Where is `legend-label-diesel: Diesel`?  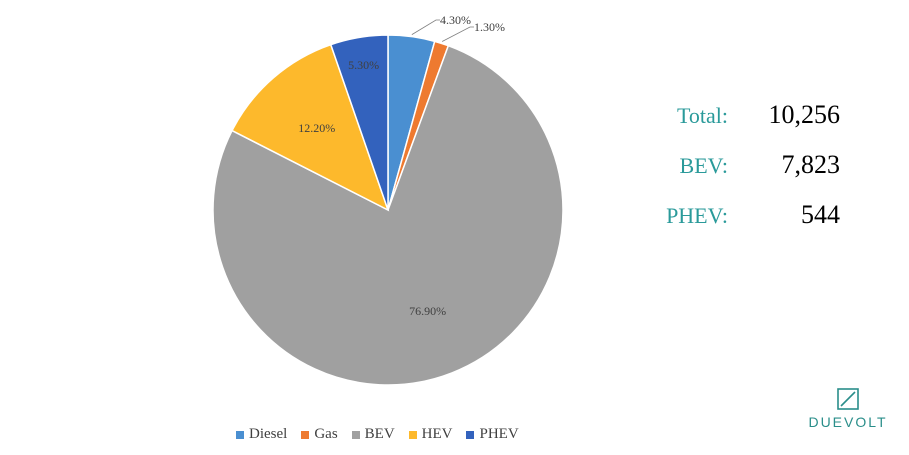
legend-label-diesel: Diesel is located at coordinates (268, 434).